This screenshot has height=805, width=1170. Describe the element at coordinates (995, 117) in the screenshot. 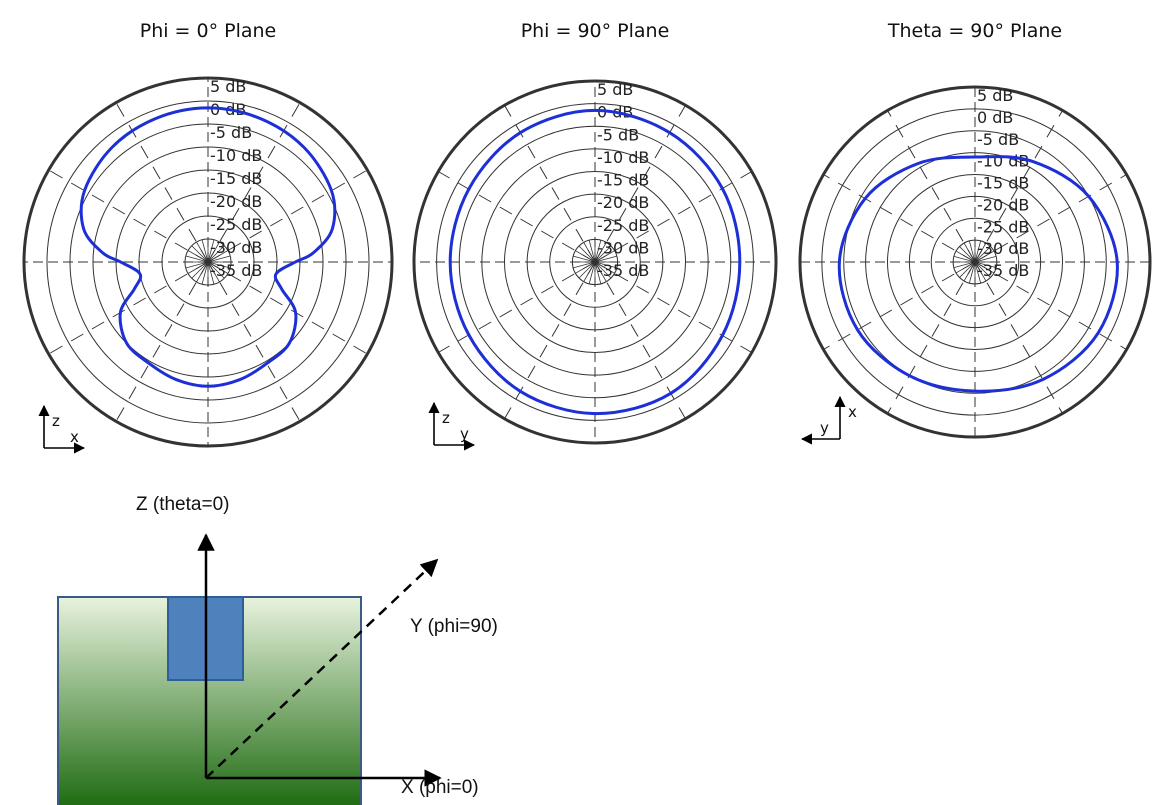

I see `tick-label: 0 dB` at that location.